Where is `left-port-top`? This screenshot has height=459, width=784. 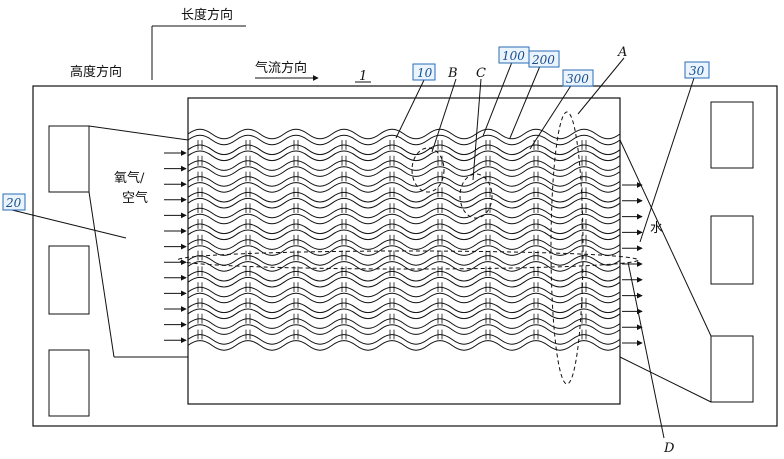 left-port-top is located at coordinates (69, 159).